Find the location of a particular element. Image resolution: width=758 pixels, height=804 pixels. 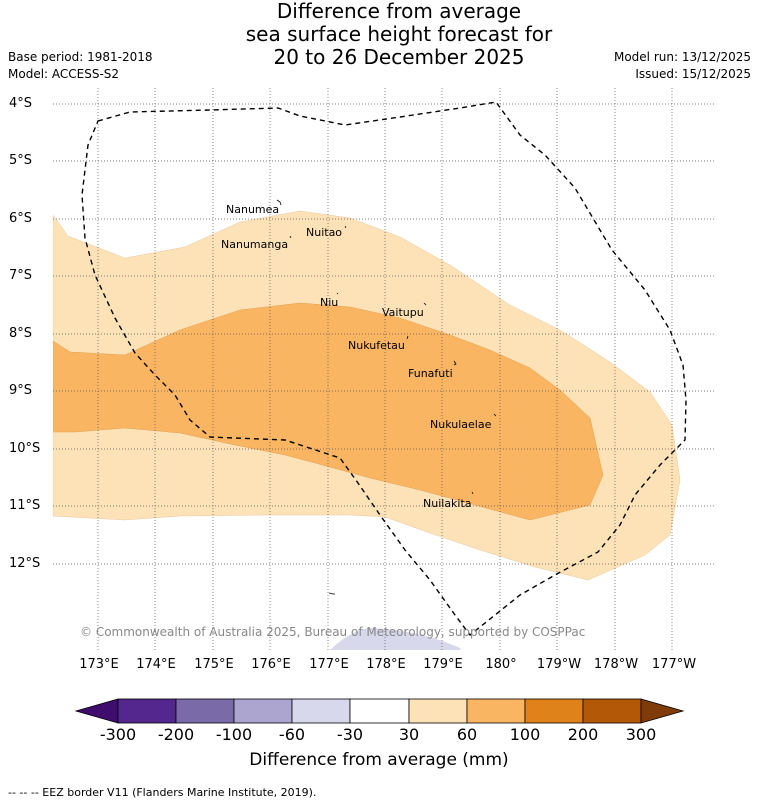

lat-label-12s: 12°S is located at coordinates (25, 563).